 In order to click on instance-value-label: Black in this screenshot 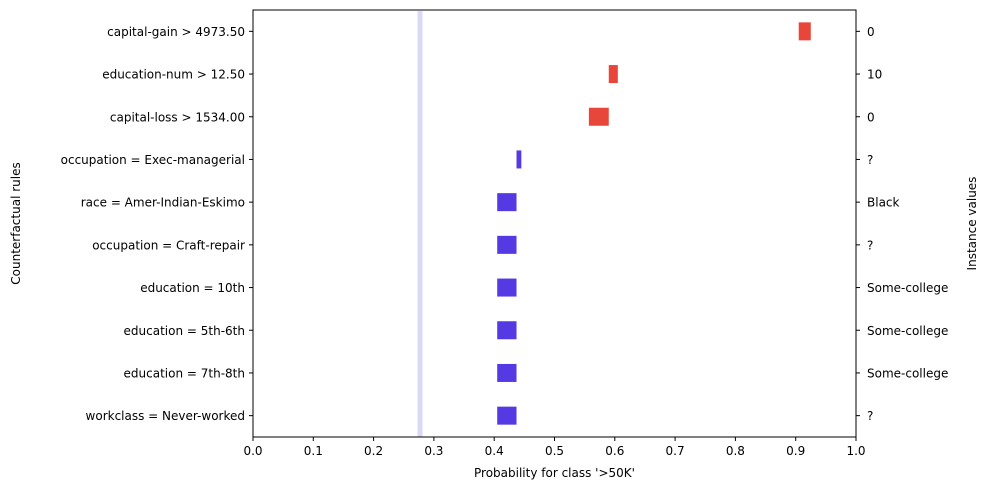, I will do `click(883, 203)`.